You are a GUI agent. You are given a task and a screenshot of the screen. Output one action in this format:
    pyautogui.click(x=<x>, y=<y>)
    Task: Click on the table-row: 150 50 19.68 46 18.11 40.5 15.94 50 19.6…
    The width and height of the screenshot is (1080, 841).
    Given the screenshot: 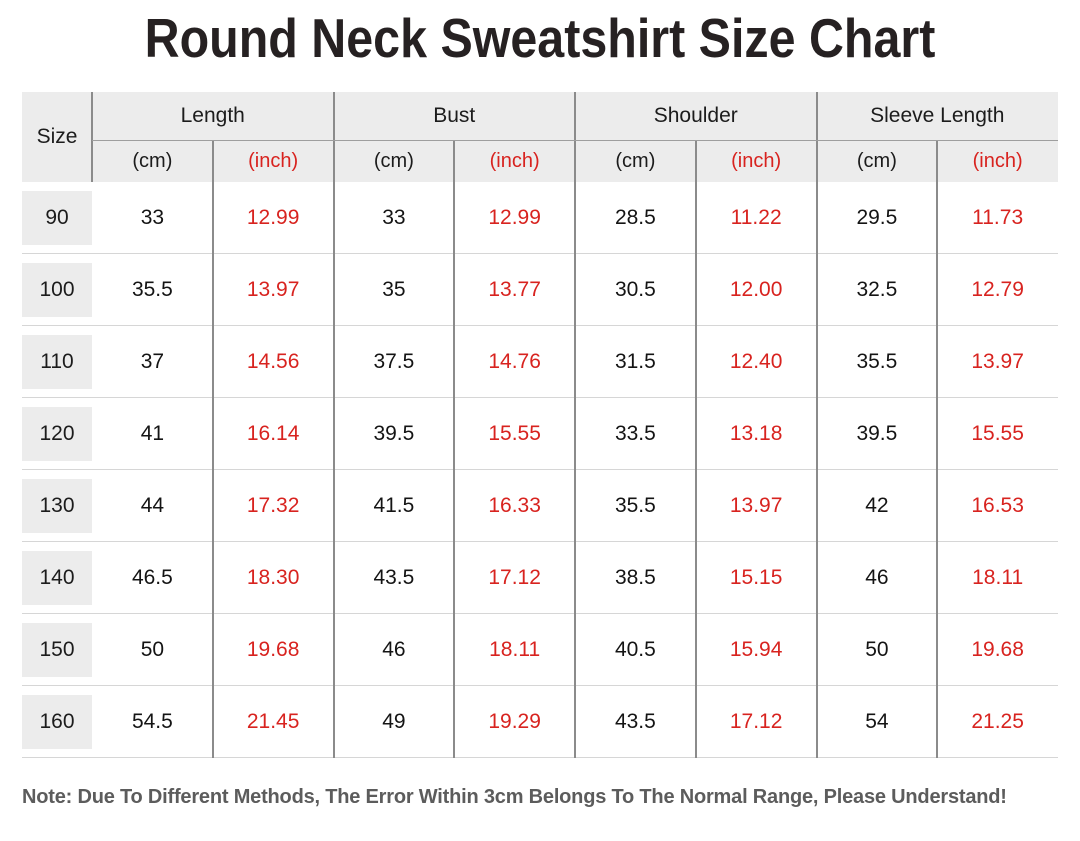 What is the action you would take?
    pyautogui.click(x=540, y=650)
    